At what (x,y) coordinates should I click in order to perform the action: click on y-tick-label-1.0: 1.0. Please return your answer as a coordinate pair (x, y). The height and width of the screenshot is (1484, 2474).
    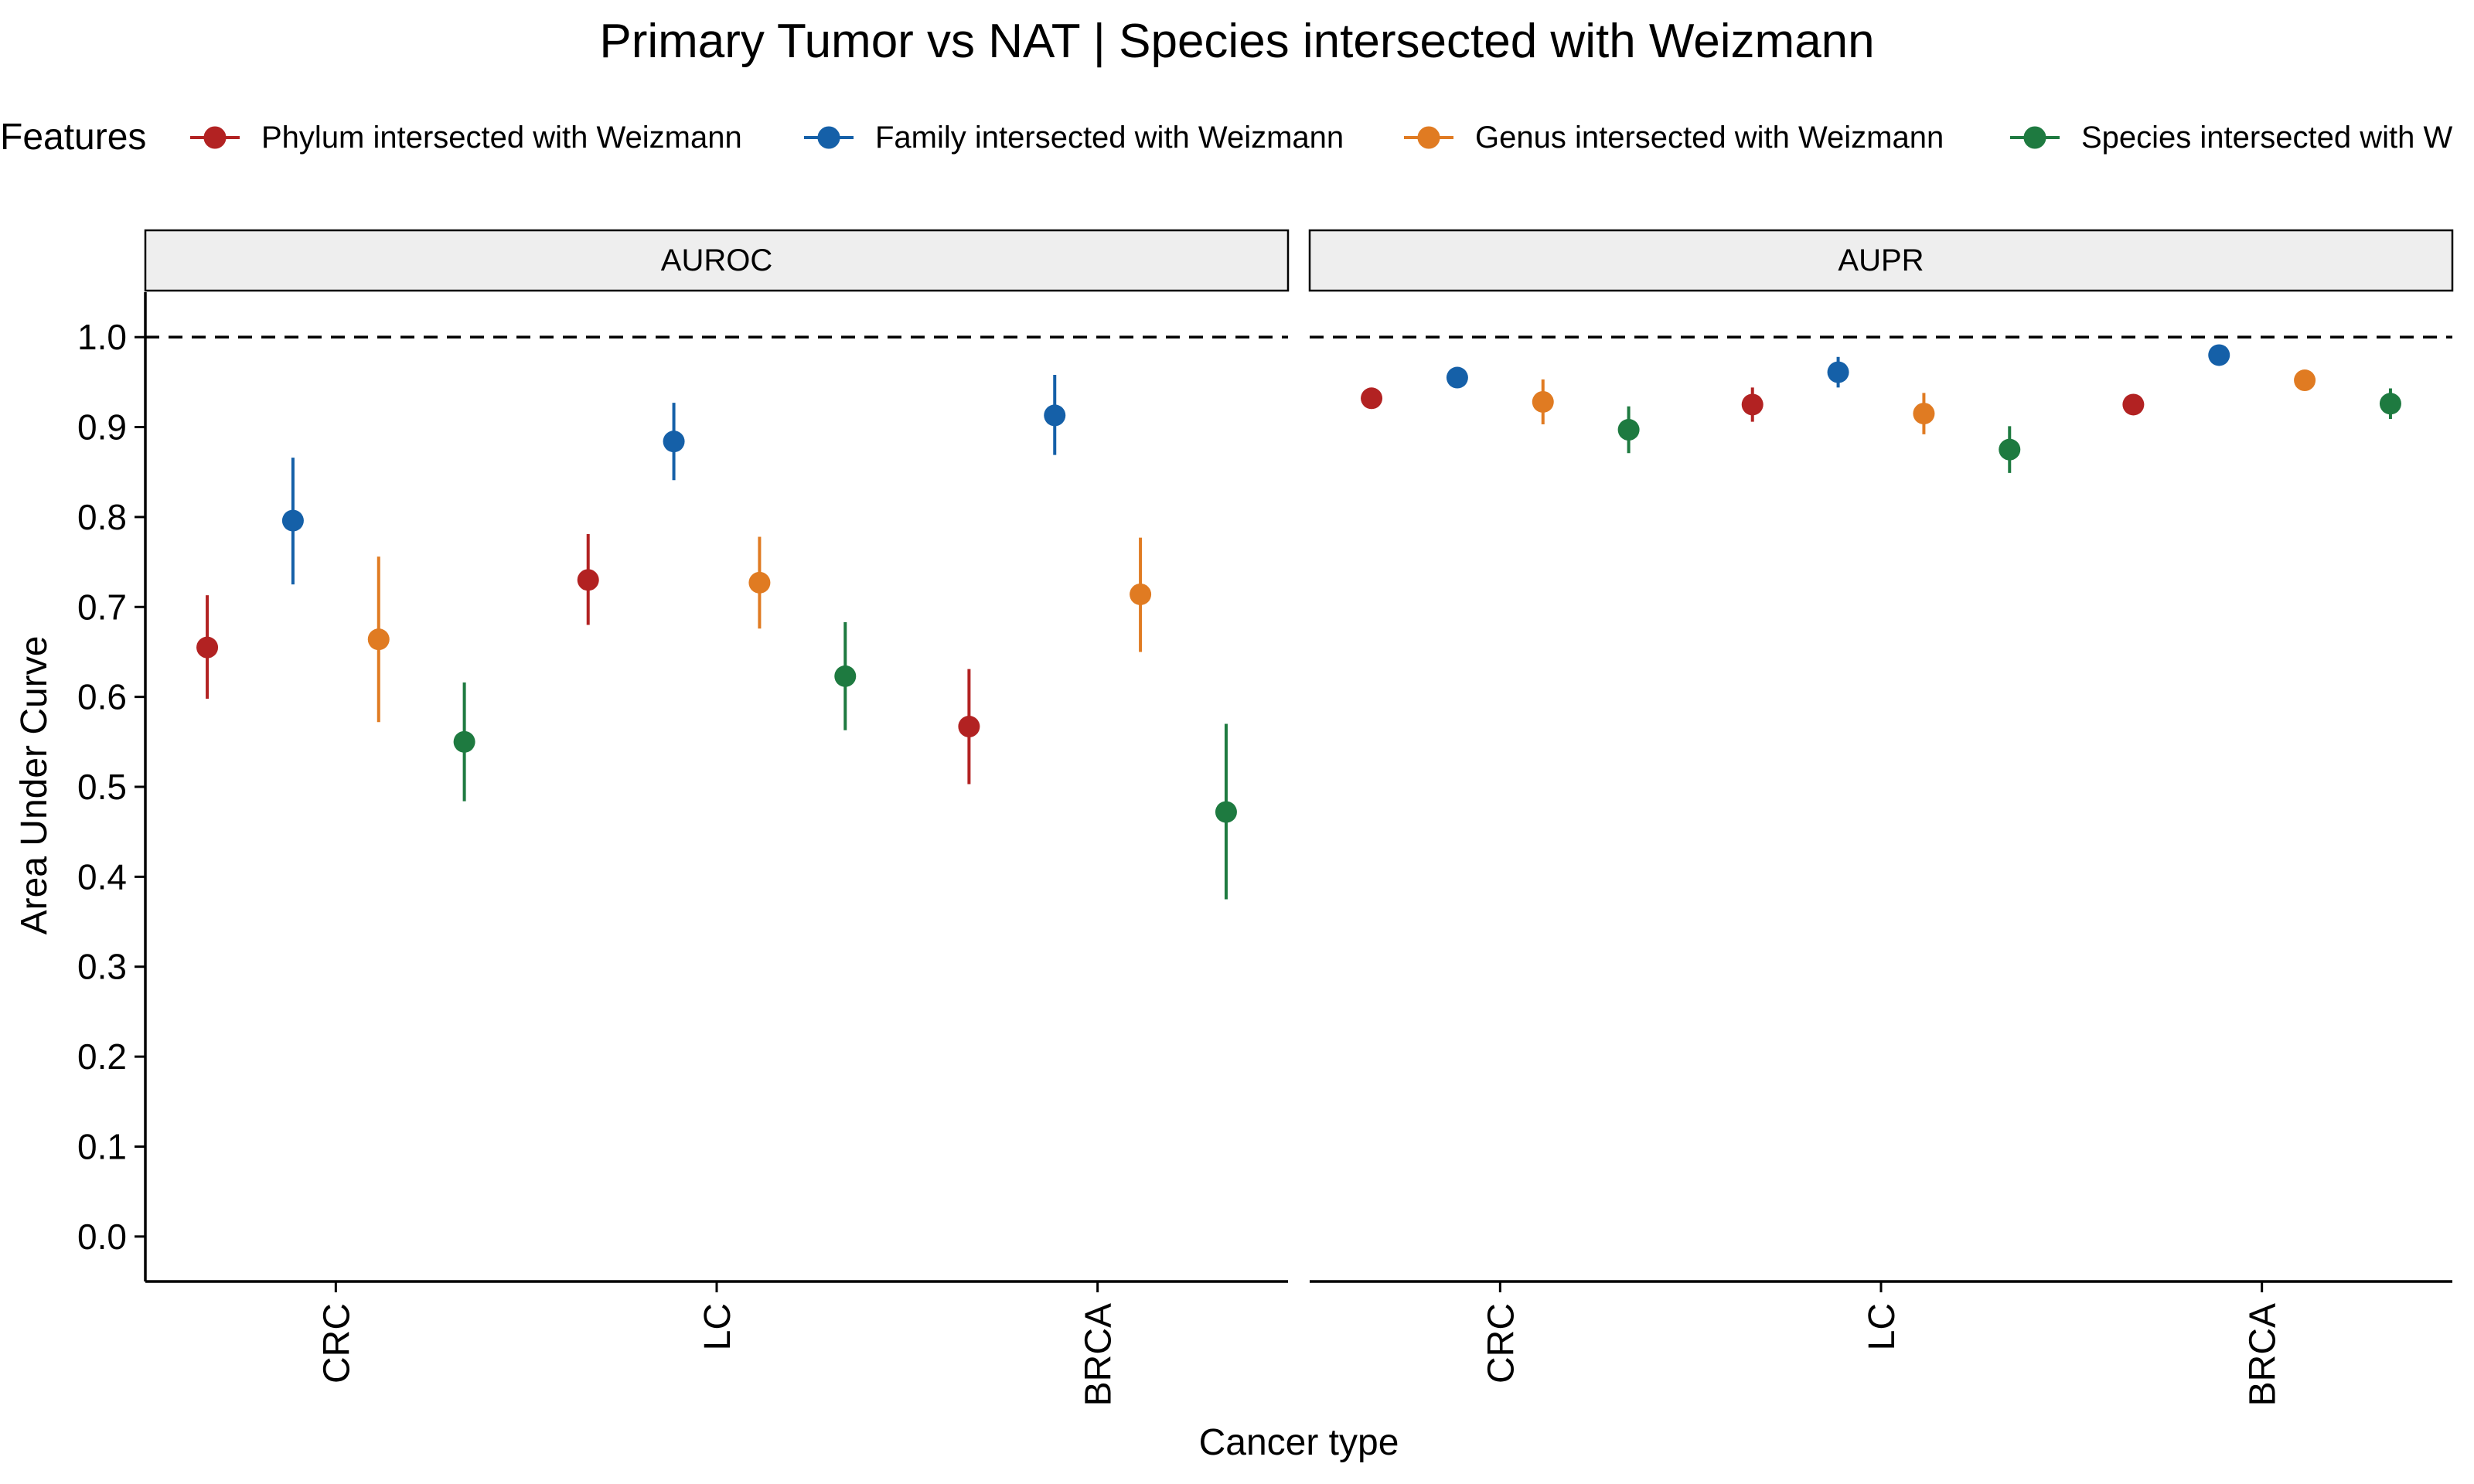
    Looking at the image, I should click on (102, 337).